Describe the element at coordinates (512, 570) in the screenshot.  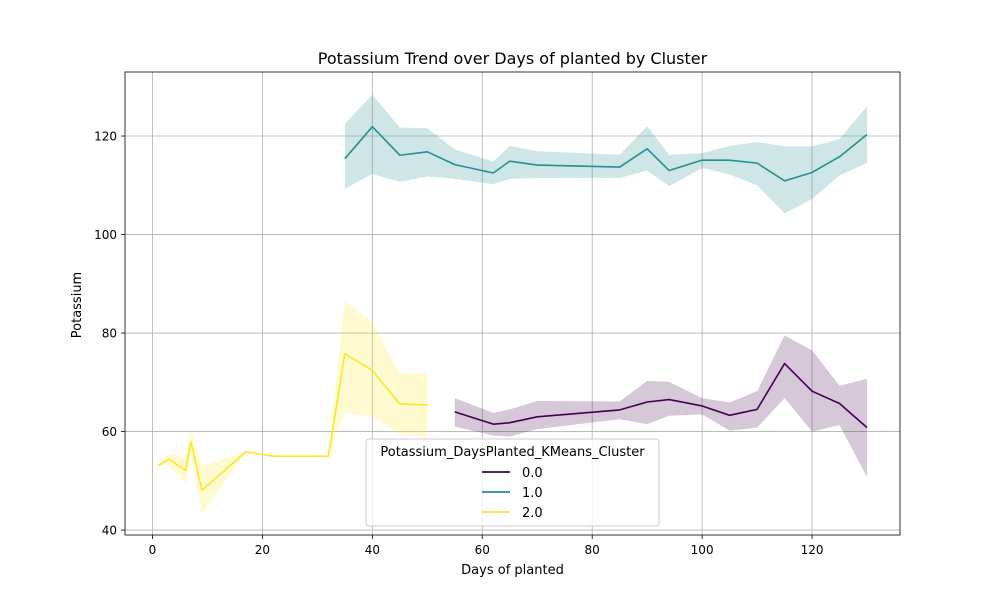
I see `x-axis-label: Days of planted` at that location.